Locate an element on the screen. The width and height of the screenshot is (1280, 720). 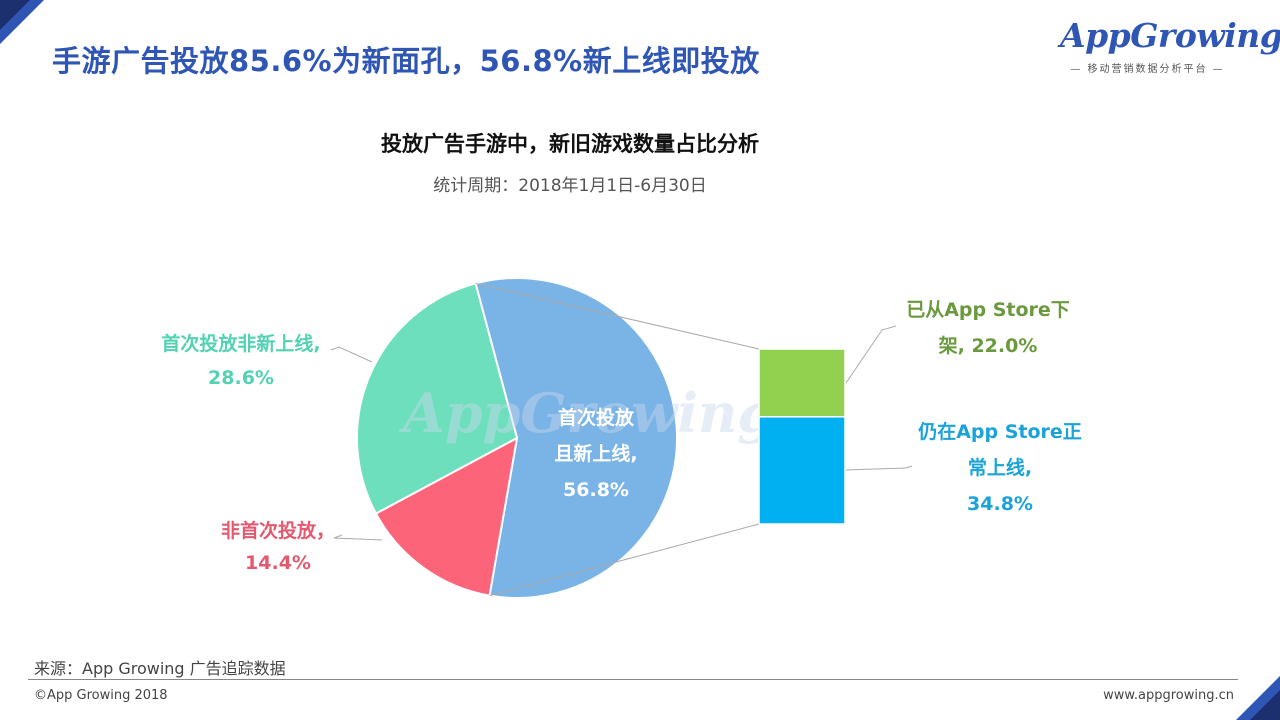
slice-label-1-line-1: 14.4% is located at coordinates (278, 563).